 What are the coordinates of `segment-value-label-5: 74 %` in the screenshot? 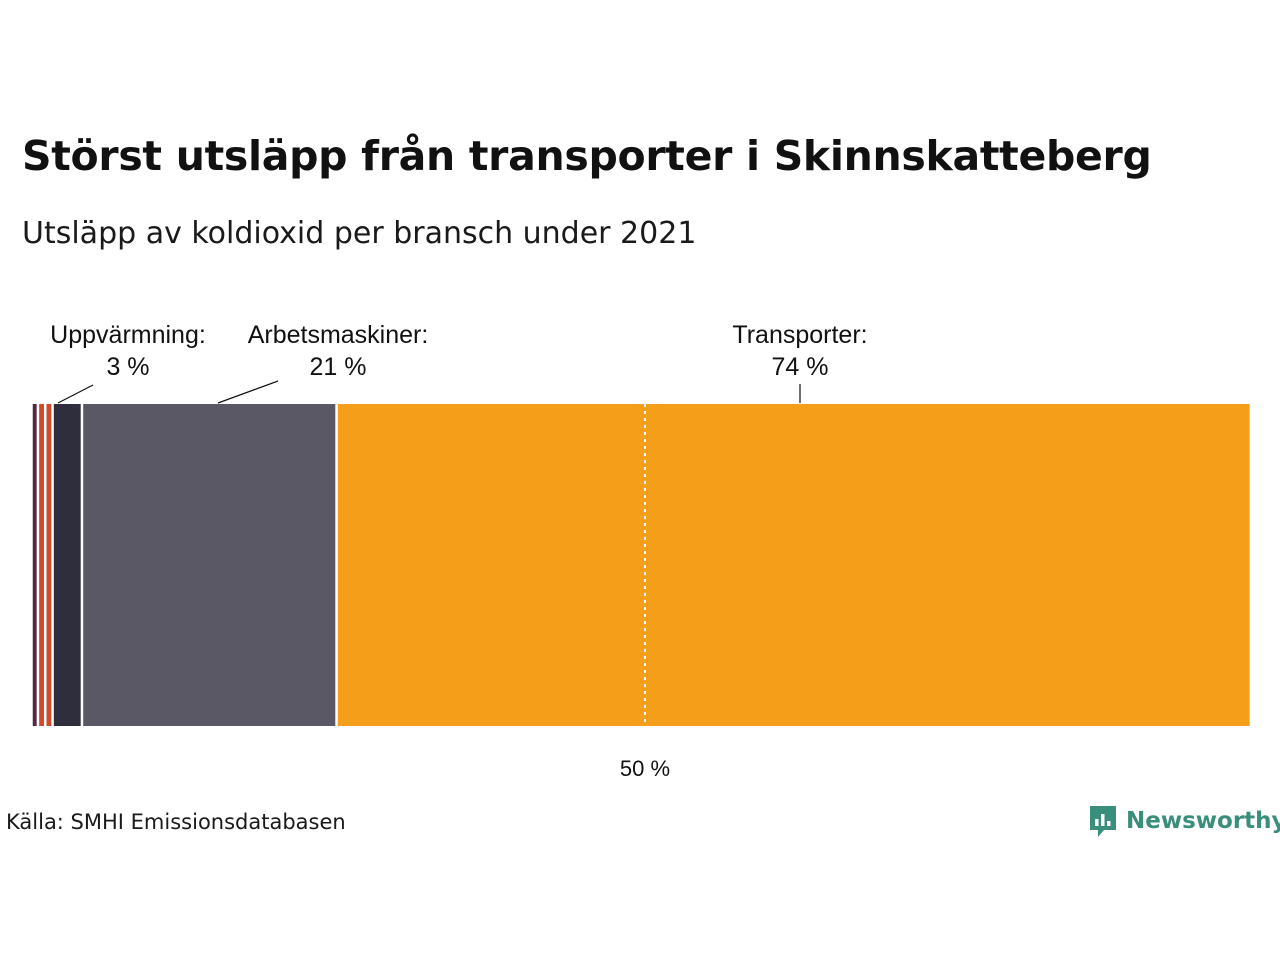 It's located at (800, 367).